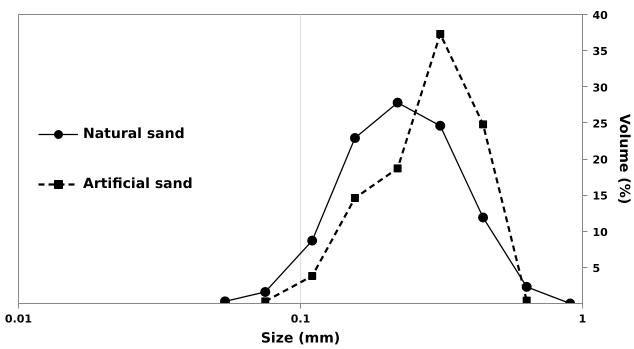 Image resolution: width=634 pixels, height=349 pixels. What do you see at coordinates (300, 338) in the screenshot?
I see `x-axis-title: Size (mm)` at bounding box center [300, 338].